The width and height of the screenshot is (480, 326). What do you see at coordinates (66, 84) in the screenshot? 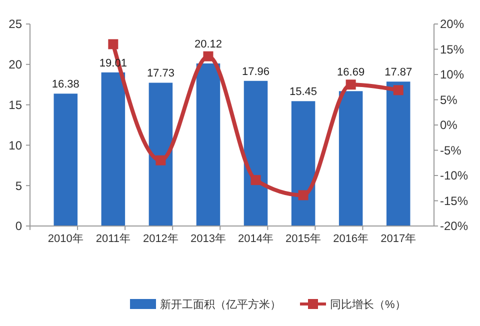
I see `data-label: 16.38` at bounding box center [66, 84].